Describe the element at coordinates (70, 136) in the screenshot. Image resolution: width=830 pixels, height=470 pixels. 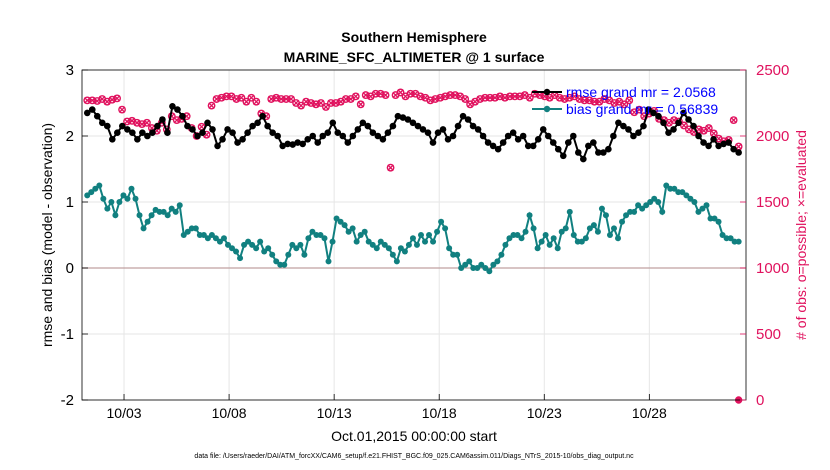
I see `left-tick-label: 2` at that location.